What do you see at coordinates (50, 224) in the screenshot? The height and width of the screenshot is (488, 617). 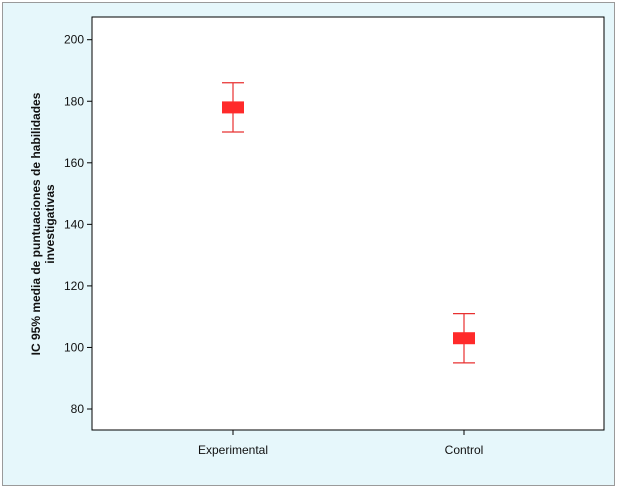 I see `y-axis-label-line-2: investigativas` at bounding box center [50, 224].